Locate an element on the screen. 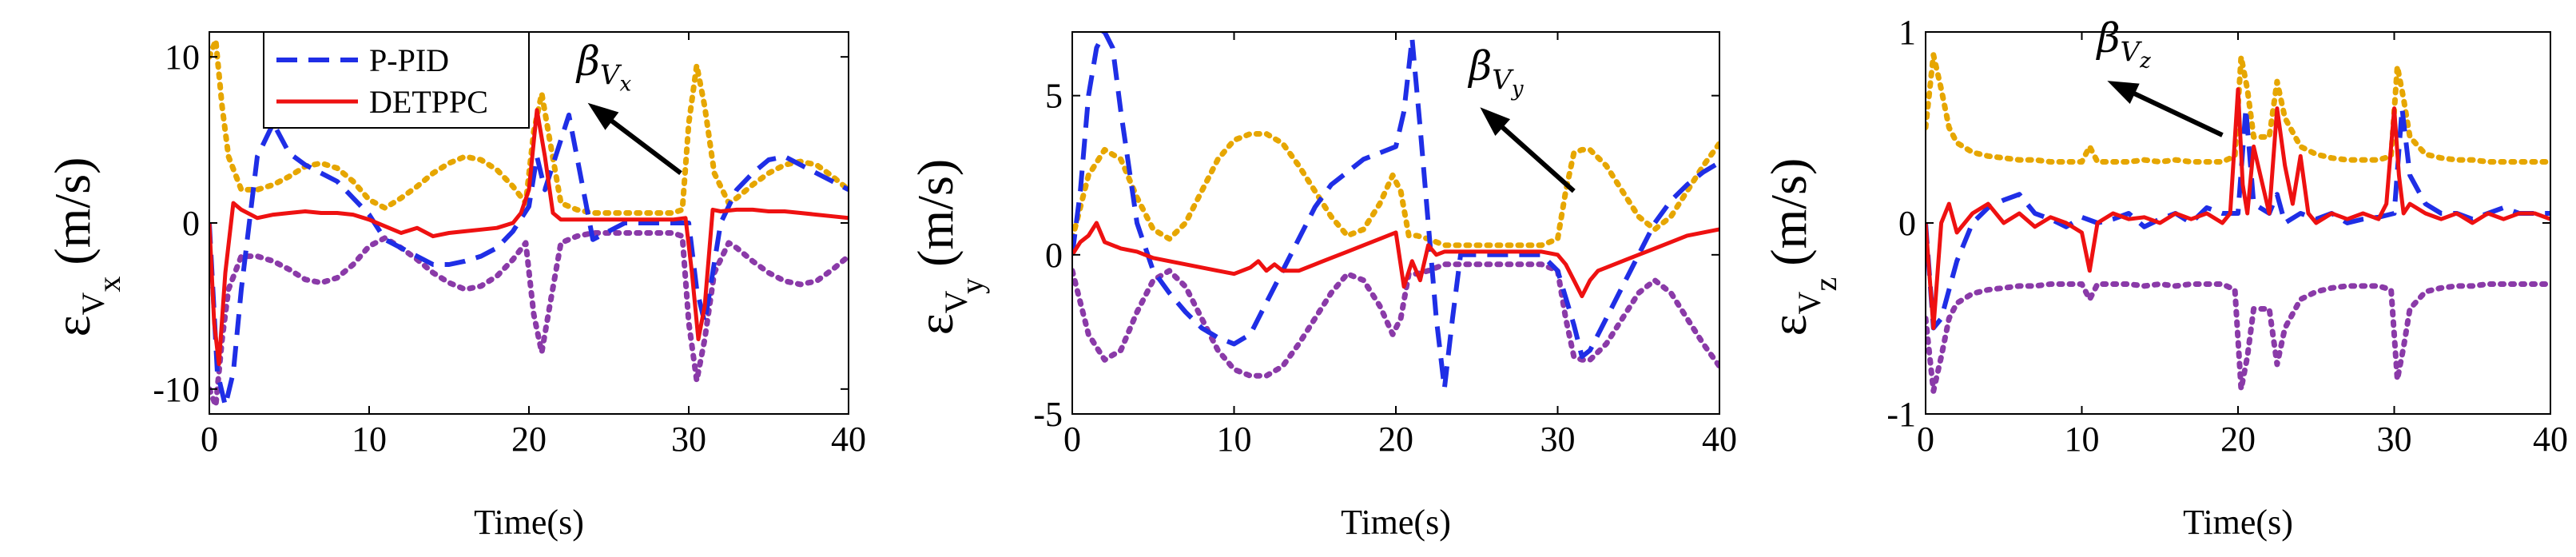  legend: P-PID DETPPC is located at coordinates (396, 80).